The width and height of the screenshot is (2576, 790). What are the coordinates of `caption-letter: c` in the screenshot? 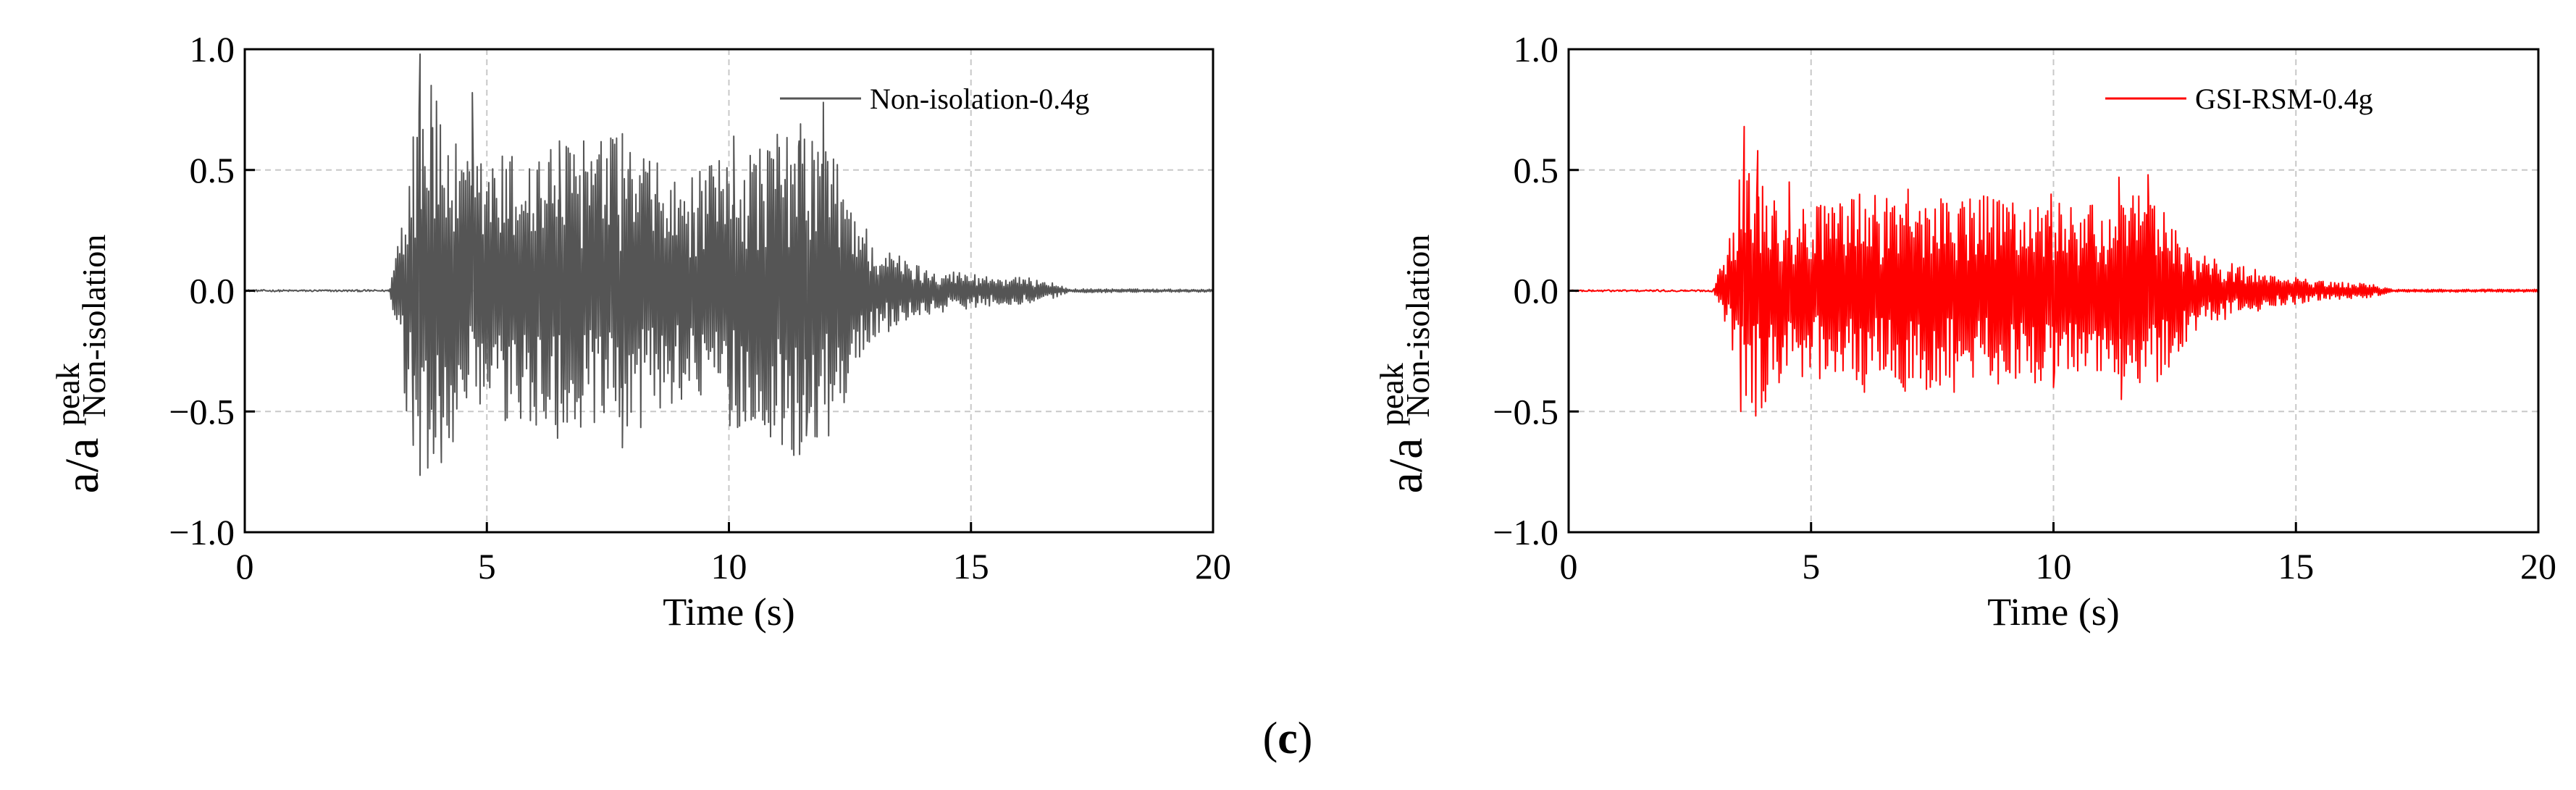 It's located at (1287, 739).